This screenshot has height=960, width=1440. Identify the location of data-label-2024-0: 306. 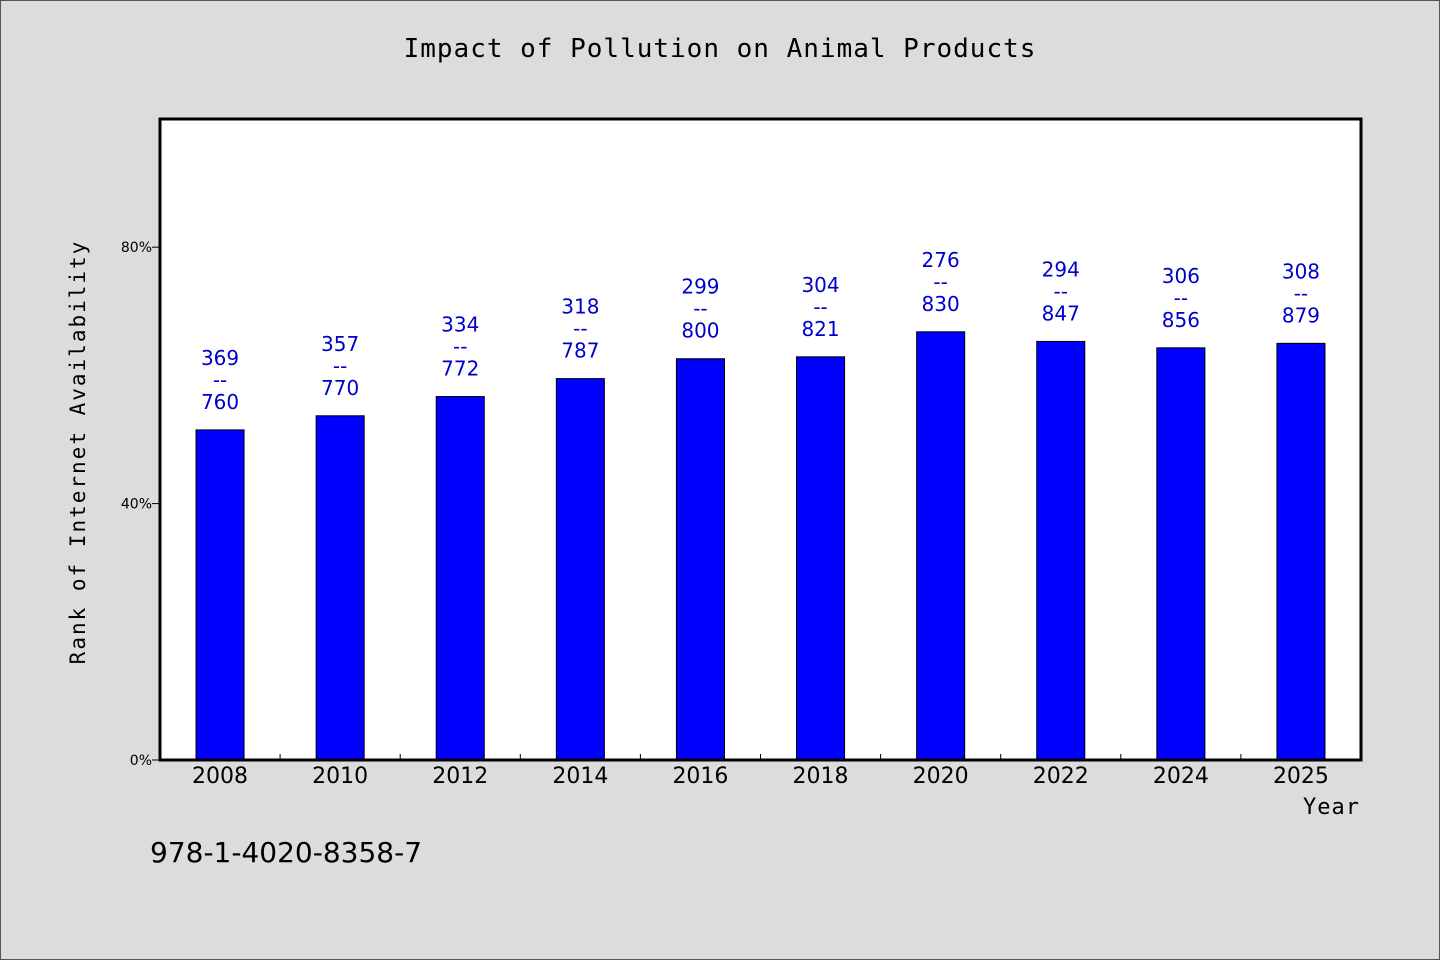
(1181, 276).